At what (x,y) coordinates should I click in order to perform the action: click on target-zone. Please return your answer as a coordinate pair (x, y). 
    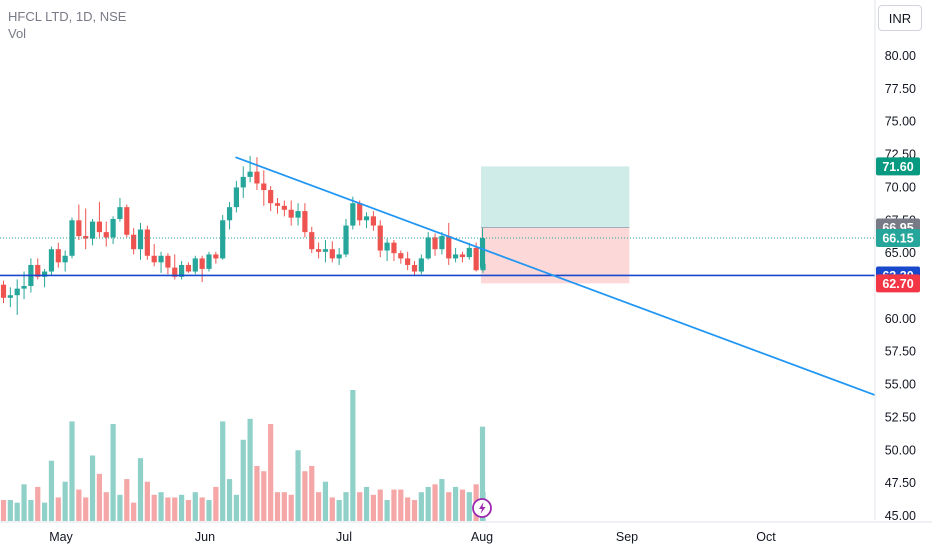
    Looking at the image, I should click on (555, 197).